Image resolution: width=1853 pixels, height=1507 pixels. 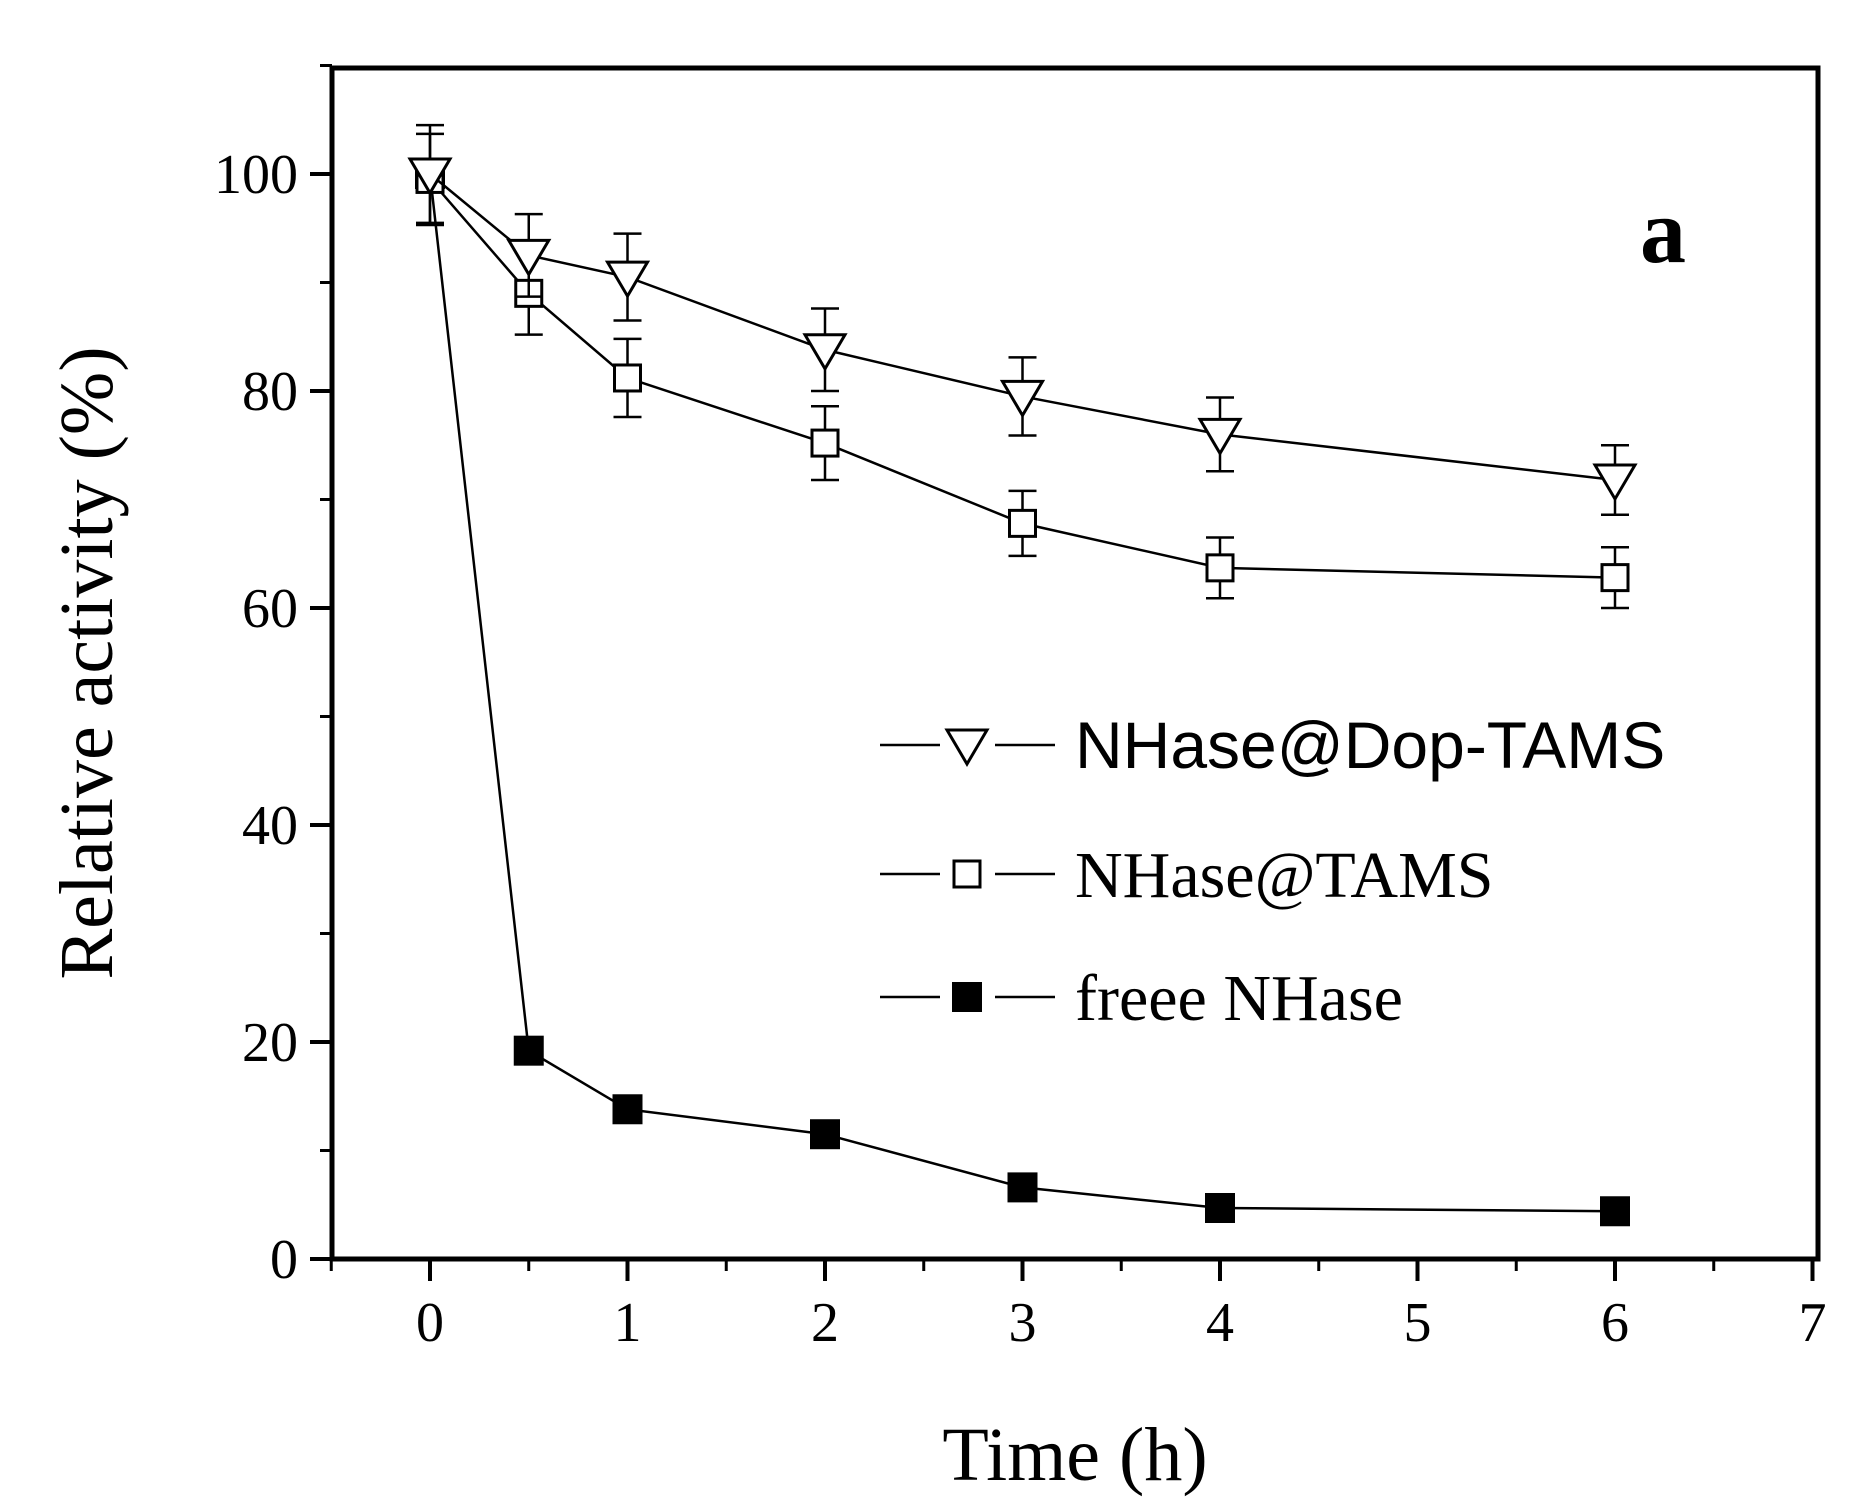 What do you see at coordinates (1370, 745) in the screenshot?
I see `legend-label: NHase@Dop-TAMS` at bounding box center [1370, 745].